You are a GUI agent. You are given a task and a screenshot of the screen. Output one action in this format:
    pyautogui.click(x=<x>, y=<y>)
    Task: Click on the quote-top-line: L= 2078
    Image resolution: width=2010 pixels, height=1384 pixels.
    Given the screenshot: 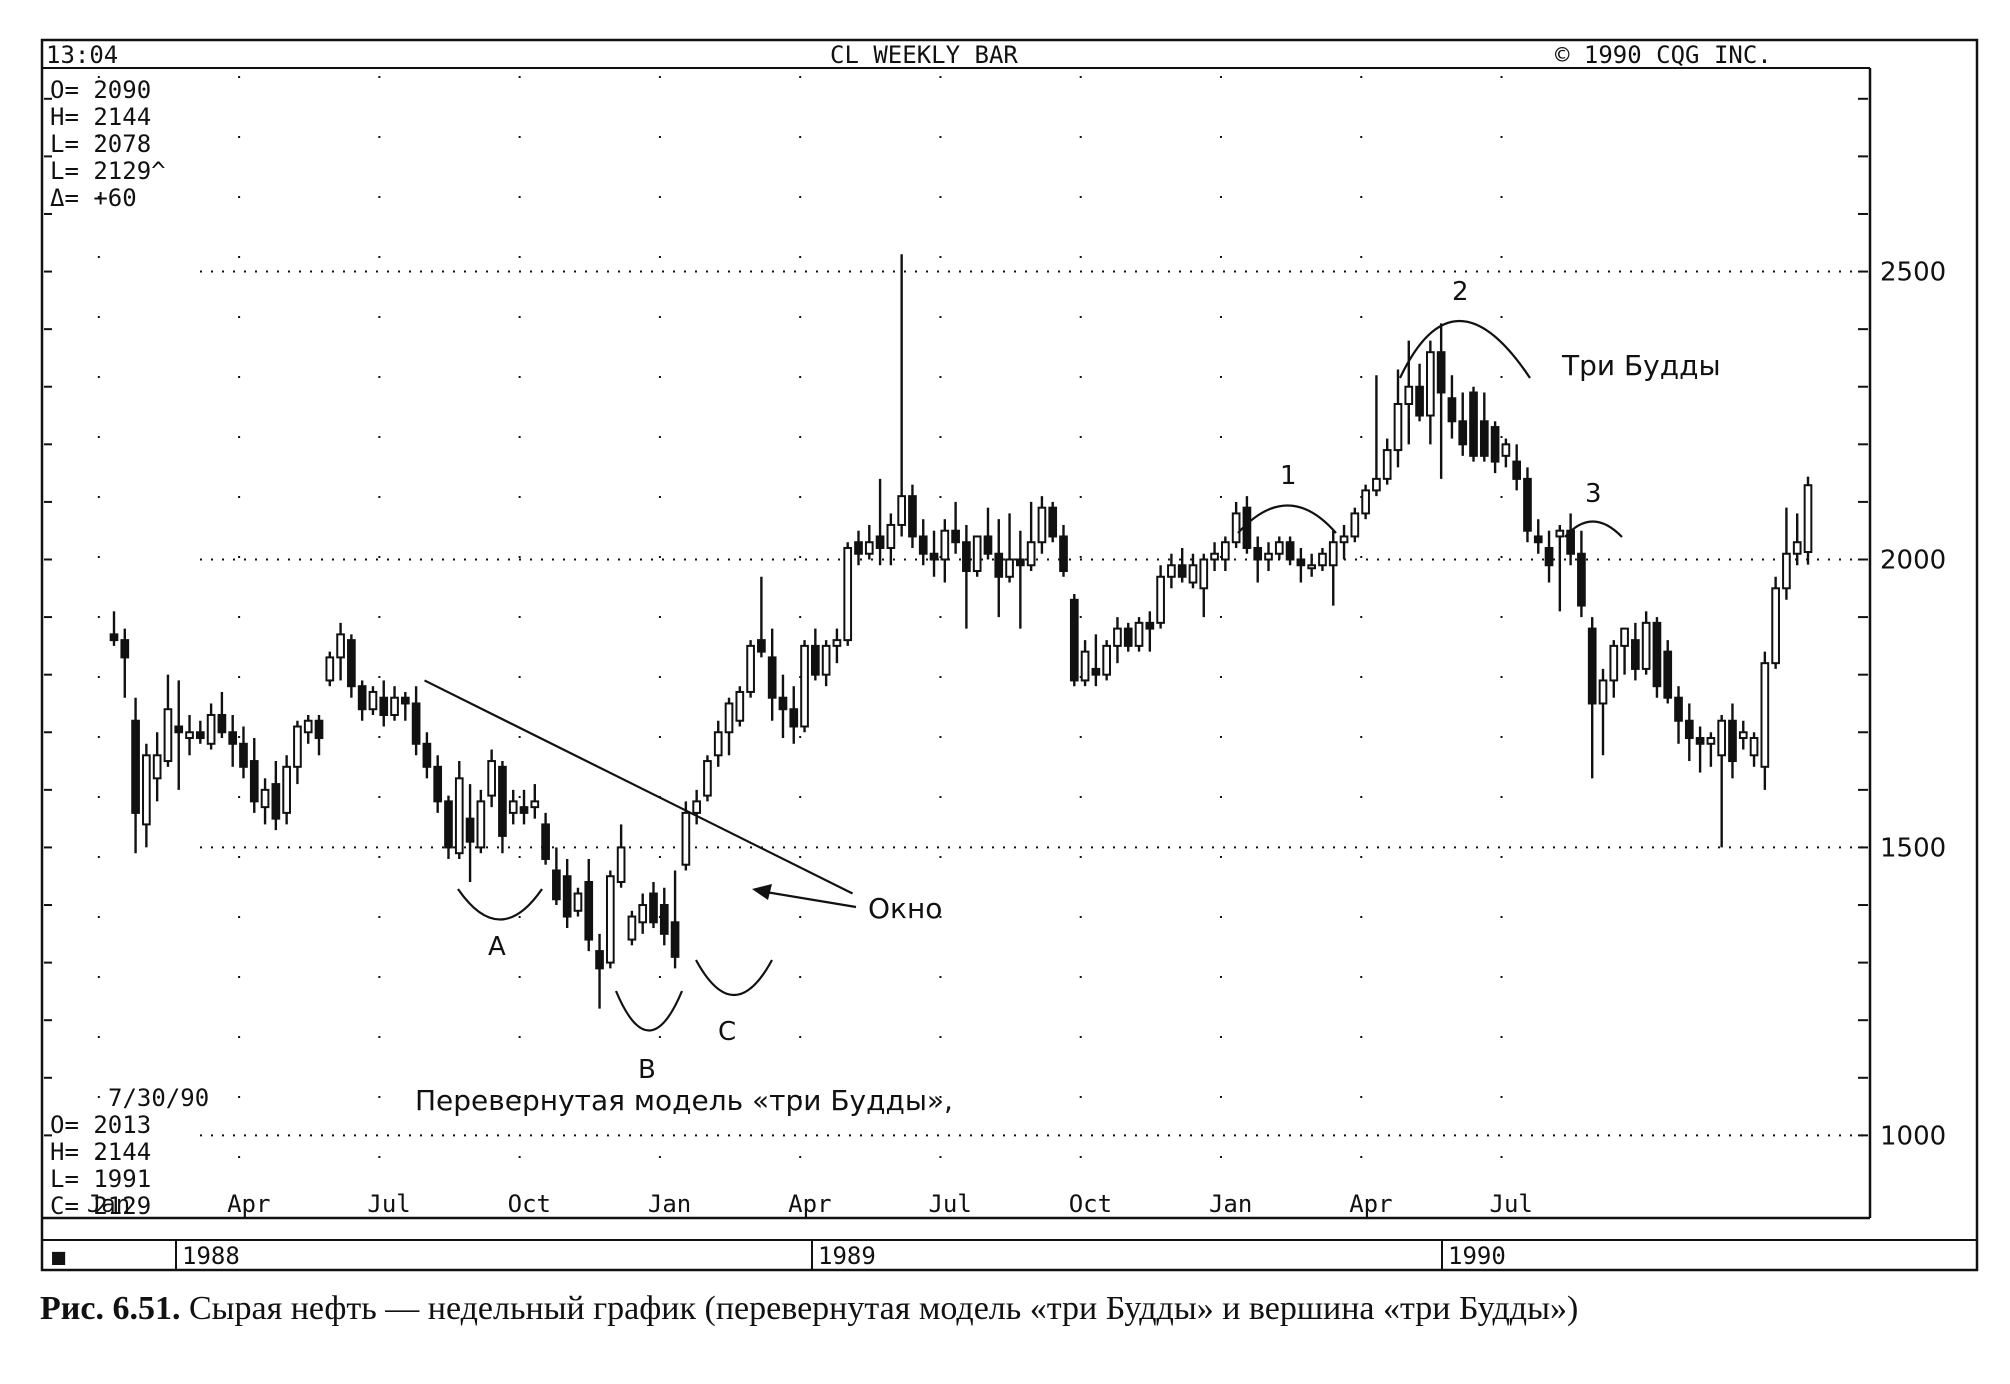 What is the action you would take?
    pyautogui.click(x=100, y=144)
    